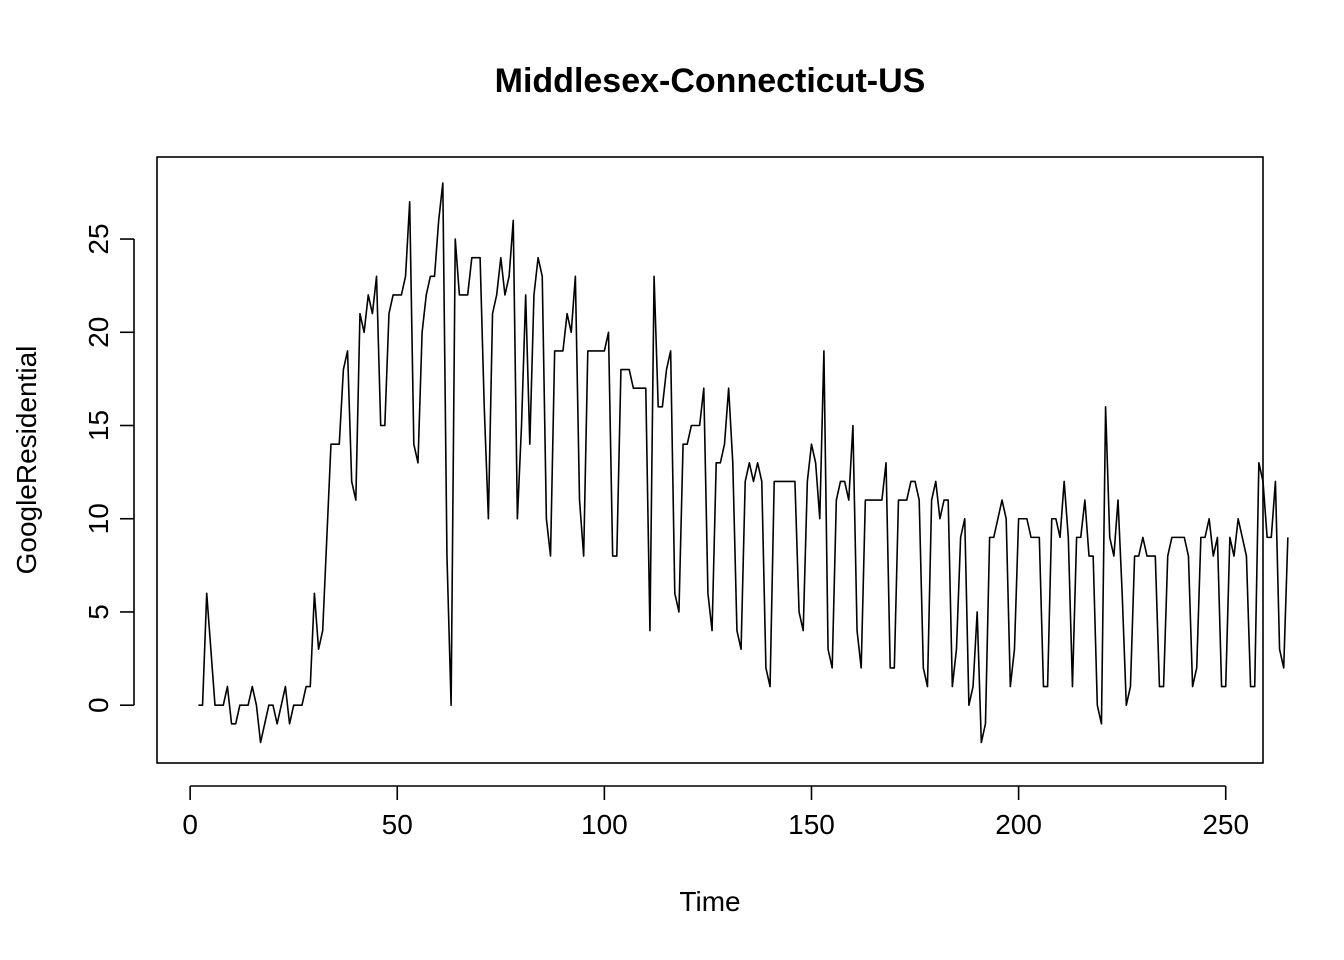 Image resolution: width=1344 pixels, height=960 pixels. What do you see at coordinates (98, 705) in the screenshot?
I see `y-tick-label: 0` at bounding box center [98, 705].